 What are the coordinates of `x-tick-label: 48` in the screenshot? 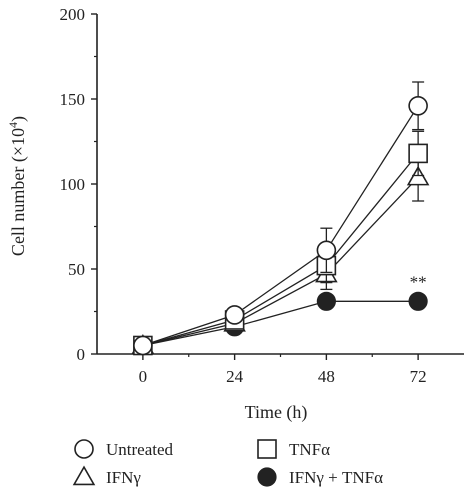 It's located at (326, 376).